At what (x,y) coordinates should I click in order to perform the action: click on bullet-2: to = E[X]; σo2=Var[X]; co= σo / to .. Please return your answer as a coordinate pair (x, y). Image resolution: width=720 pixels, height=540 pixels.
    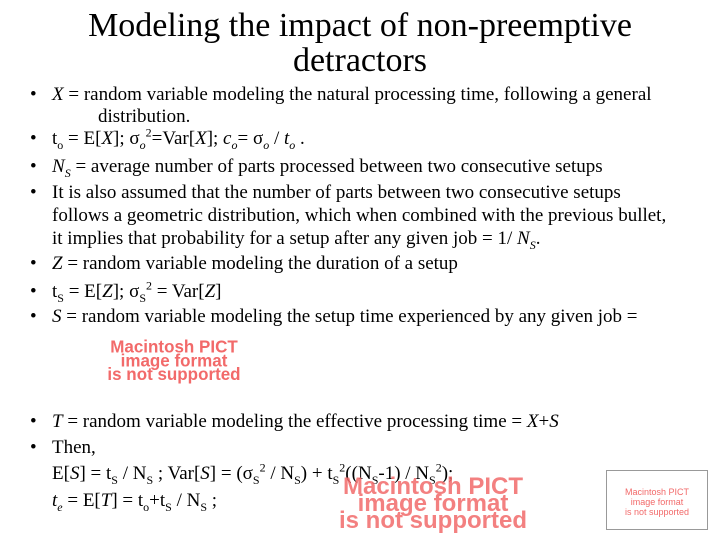
    Looking at the image, I should click on (178, 138).